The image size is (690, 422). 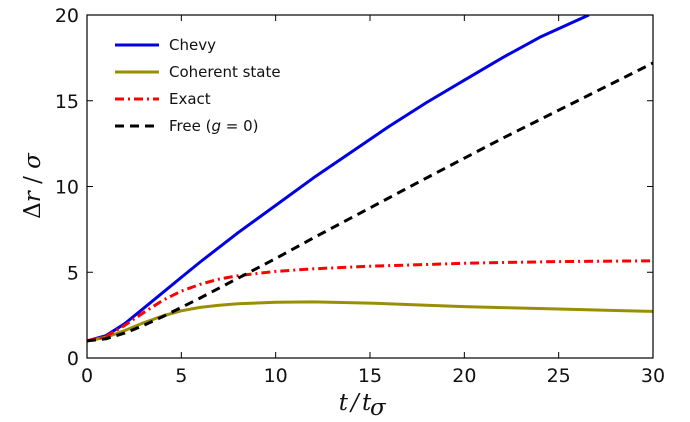 I want to click on y-tick-label: 10, so click(x=67, y=188).